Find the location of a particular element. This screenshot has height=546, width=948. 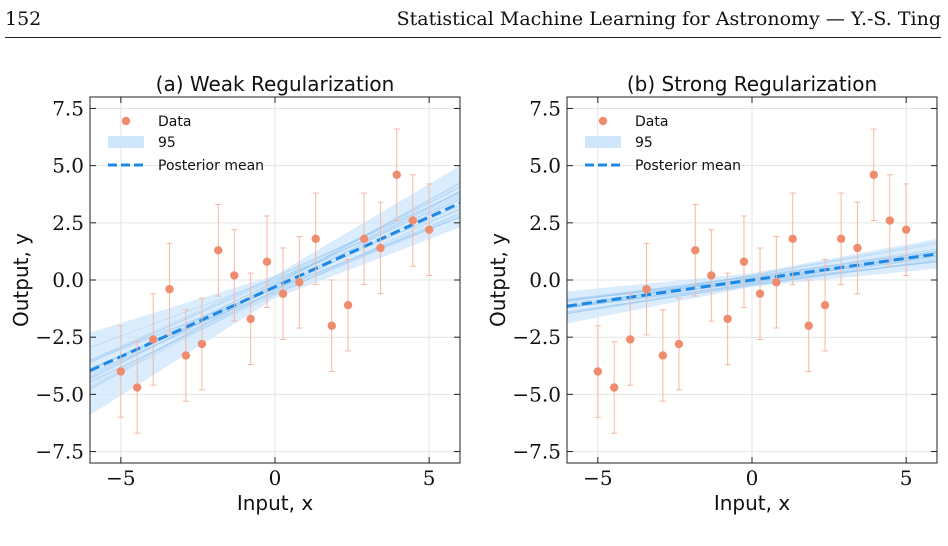

page-number: 152 is located at coordinates (23, 19).